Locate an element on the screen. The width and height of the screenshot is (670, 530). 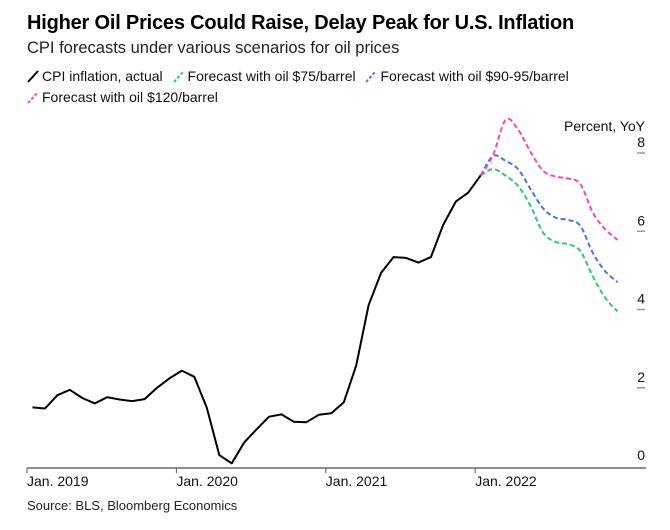
legend-swatch-120-icon is located at coordinates (33, 97).